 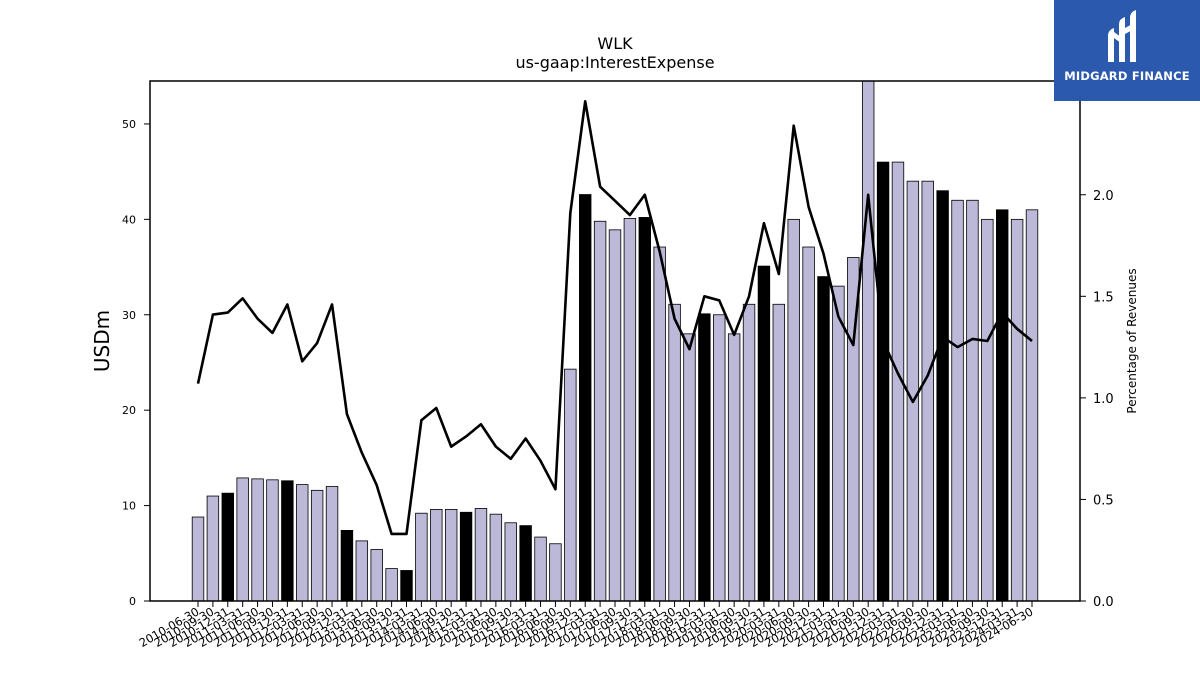 I want to click on brand-logo: MIDGARD FINANCE, so click(x=1127, y=50).